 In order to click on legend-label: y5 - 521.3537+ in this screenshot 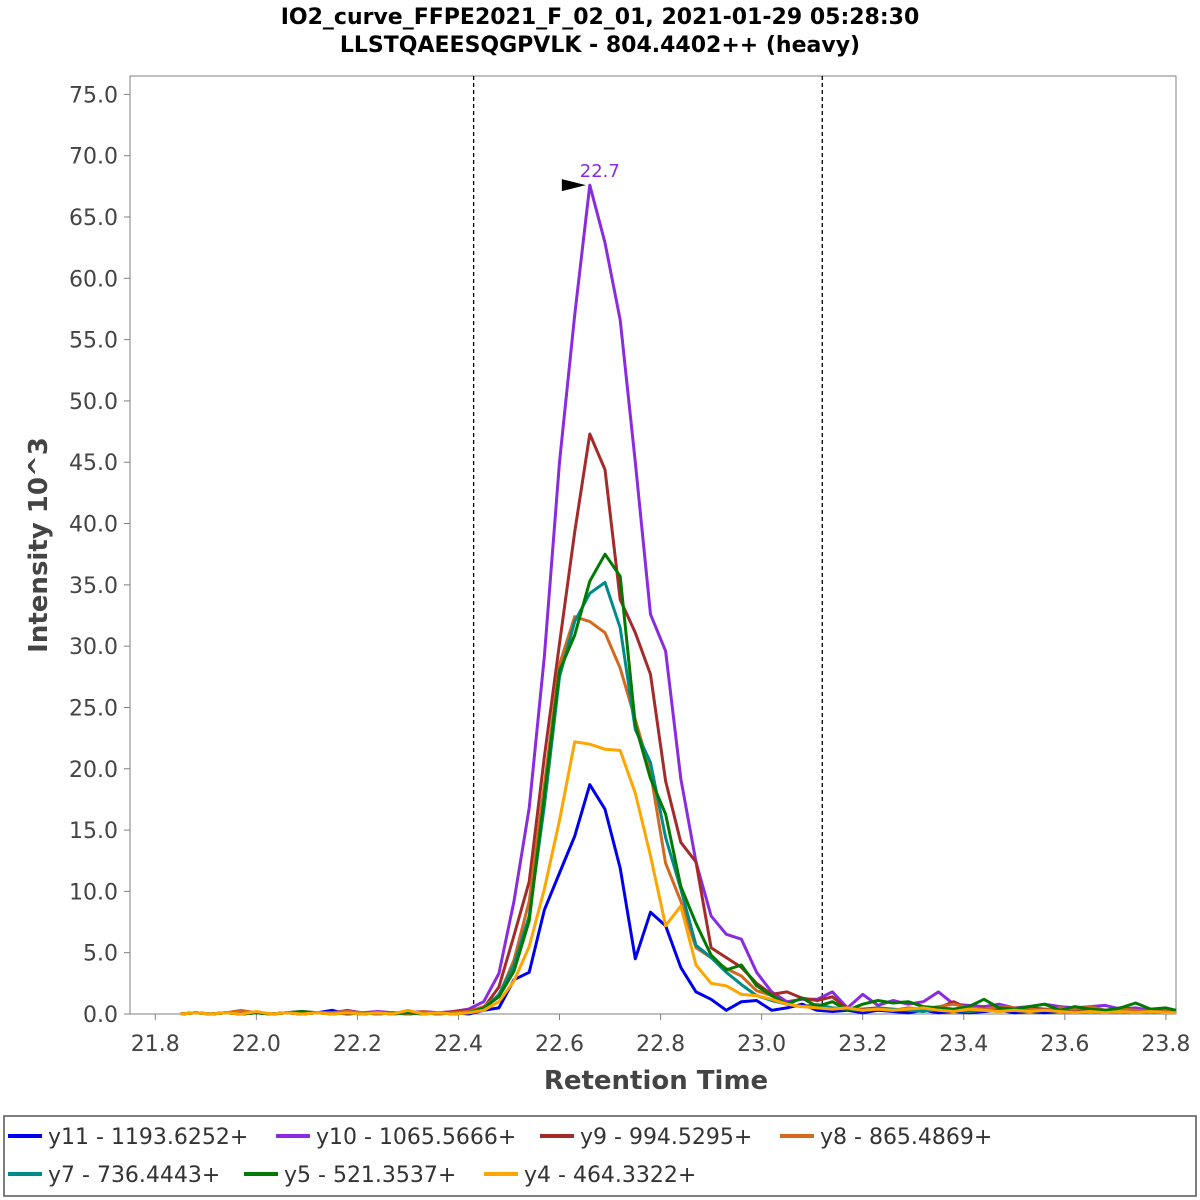, I will do `click(370, 1175)`.